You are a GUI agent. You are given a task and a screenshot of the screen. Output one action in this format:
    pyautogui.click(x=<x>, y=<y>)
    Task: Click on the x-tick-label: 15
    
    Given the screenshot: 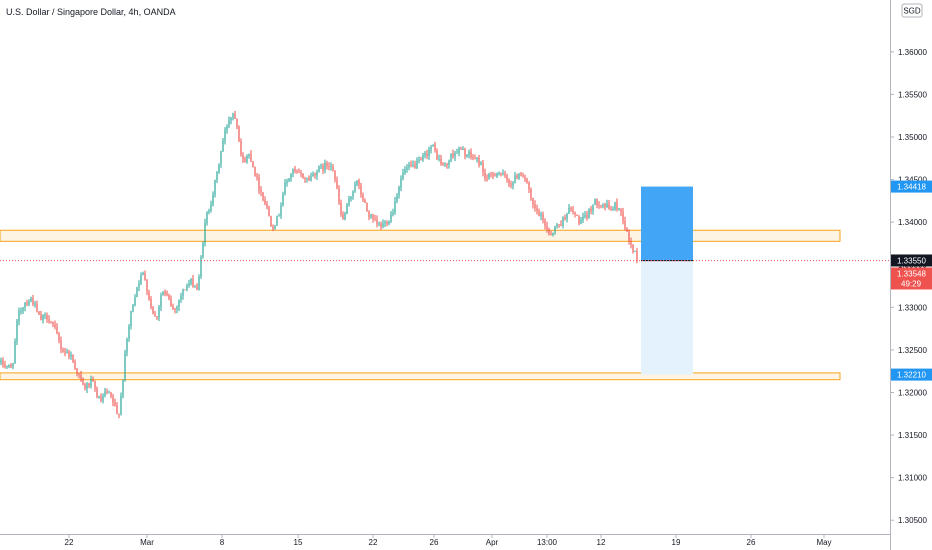 What is the action you would take?
    pyautogui.click(x=298, y=542)
    